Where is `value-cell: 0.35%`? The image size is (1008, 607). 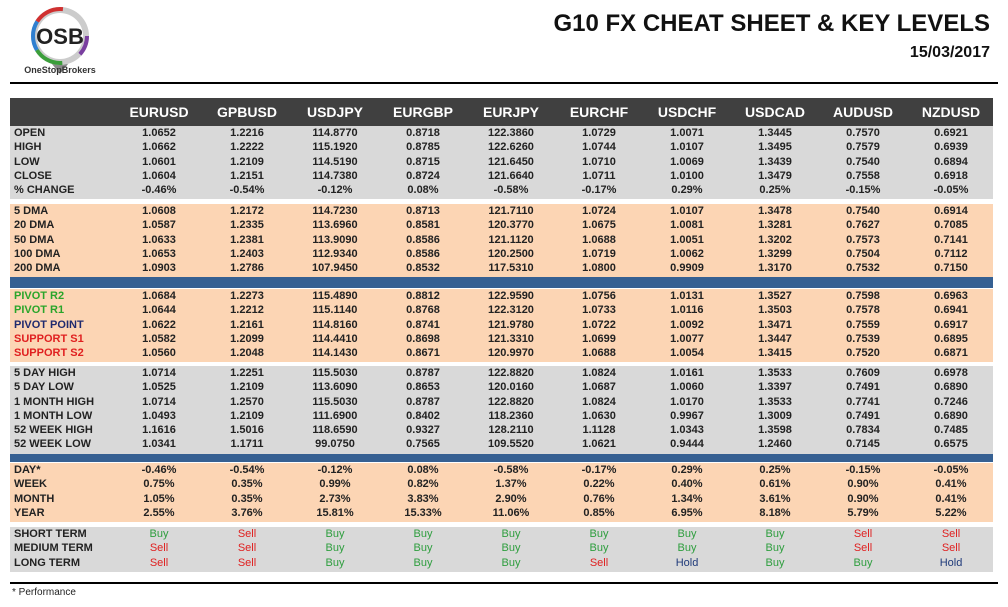 value-cell: 0.35% is located at coordinates (247, 498).